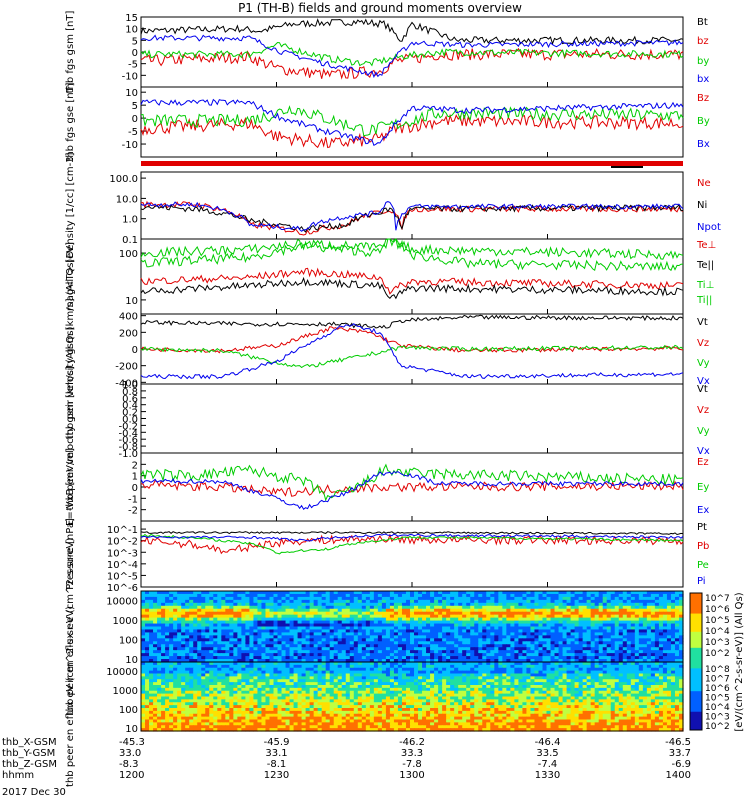 This screenshot has height=800, width=750. What do you see at coordinates (703, 343) in the screenshot?
I see `legend-Vz: Vz` at bounding box center [703, 343].